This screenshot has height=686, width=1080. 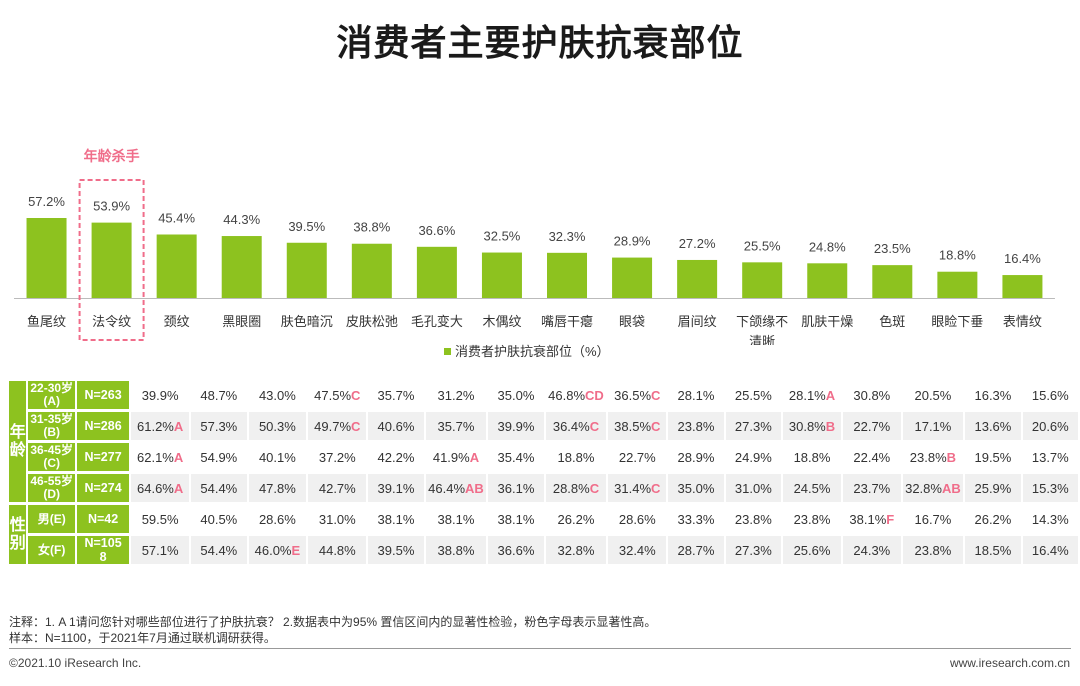 I want to click on category-label: 法令纹, so click(x=111, y=321).